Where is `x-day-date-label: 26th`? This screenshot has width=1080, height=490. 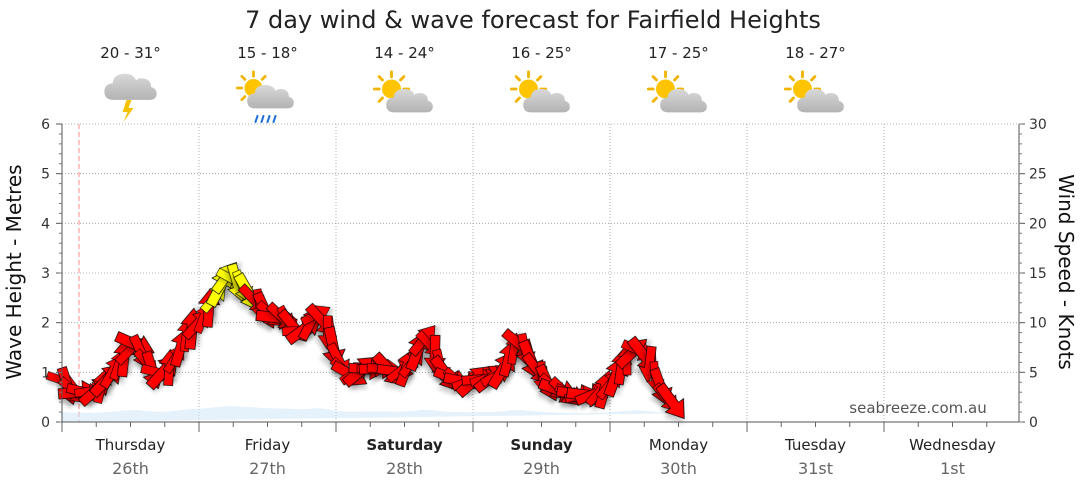
x-day-date-label: 26th is located at coordinates (130, 468).